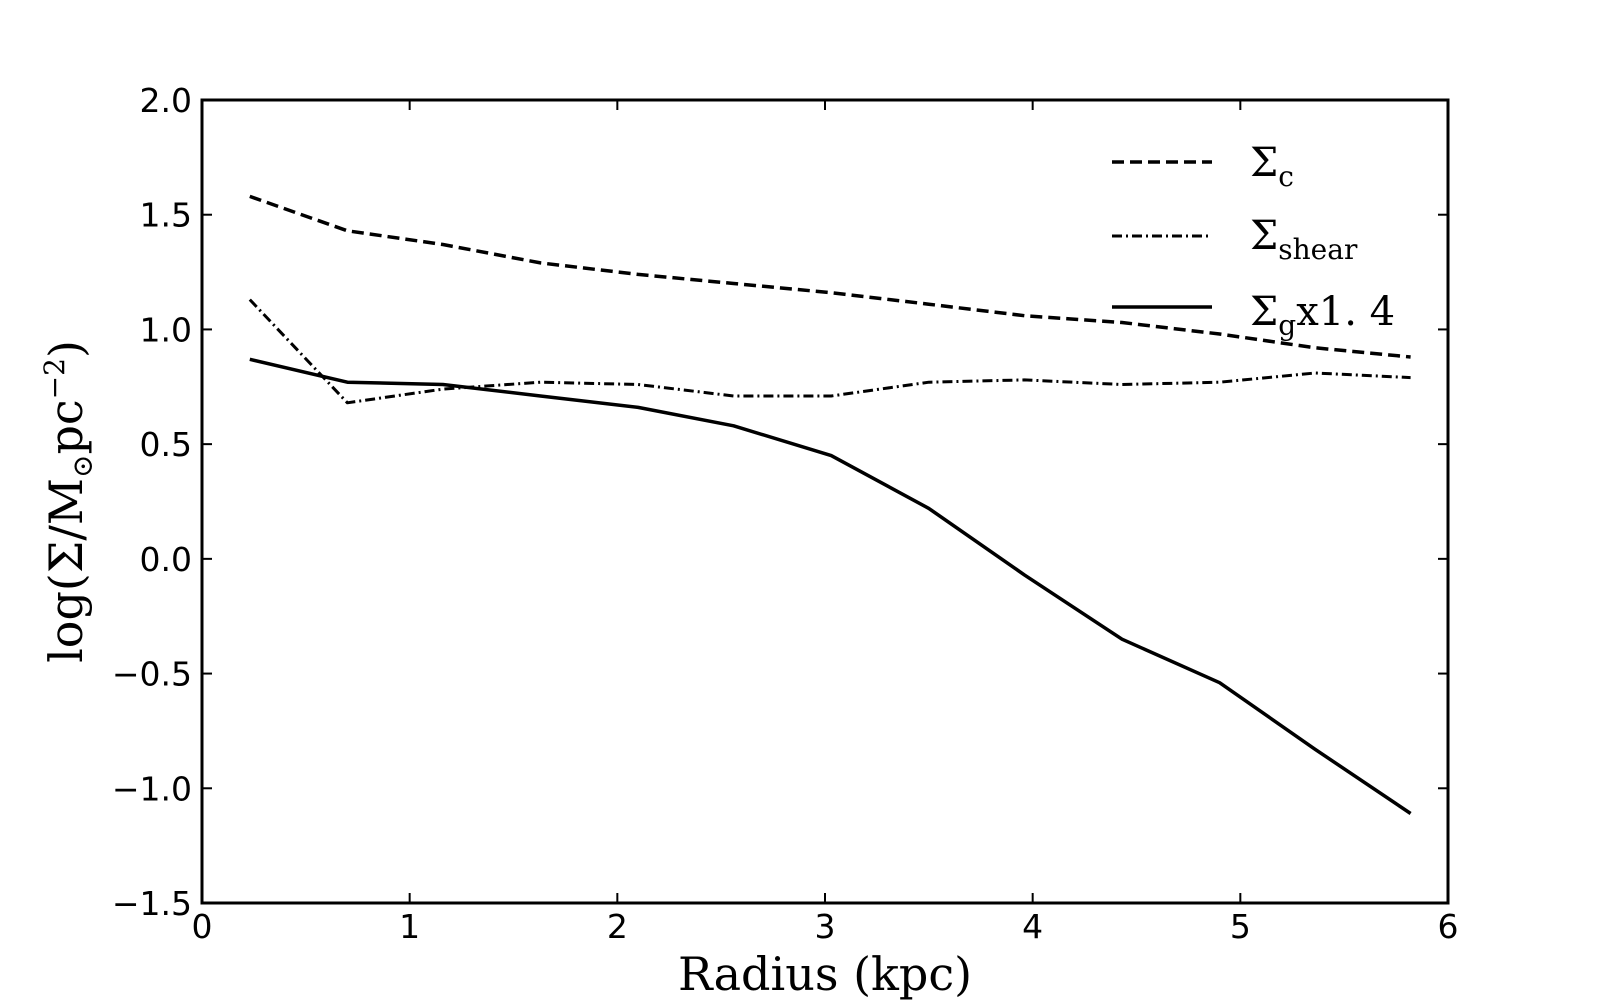  Describe the element at coordinates (1240, 926) in the screenshot. I see `x-tick-label: 5` at that location.